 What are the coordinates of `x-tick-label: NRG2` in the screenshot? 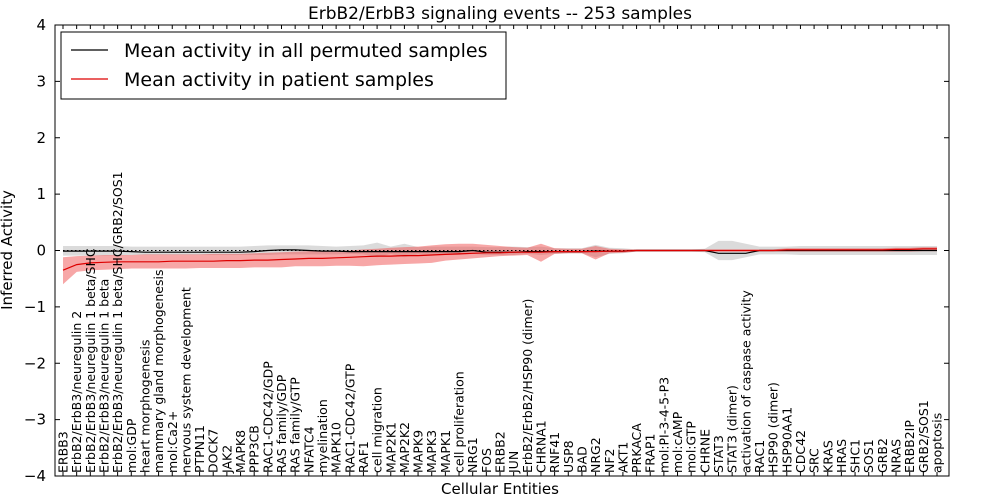 It's located at (595, 455).